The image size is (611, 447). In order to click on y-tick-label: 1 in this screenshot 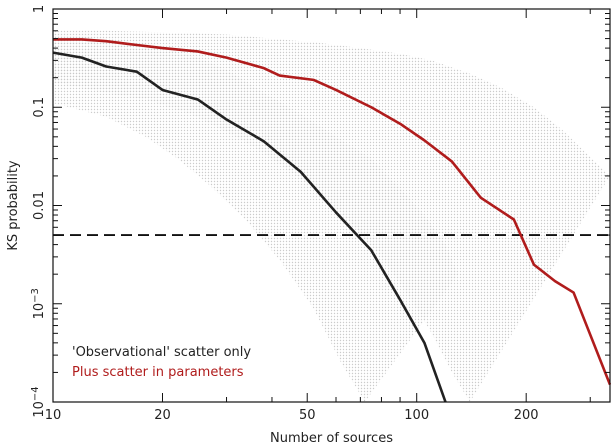, I will do `click(39, 9)`.